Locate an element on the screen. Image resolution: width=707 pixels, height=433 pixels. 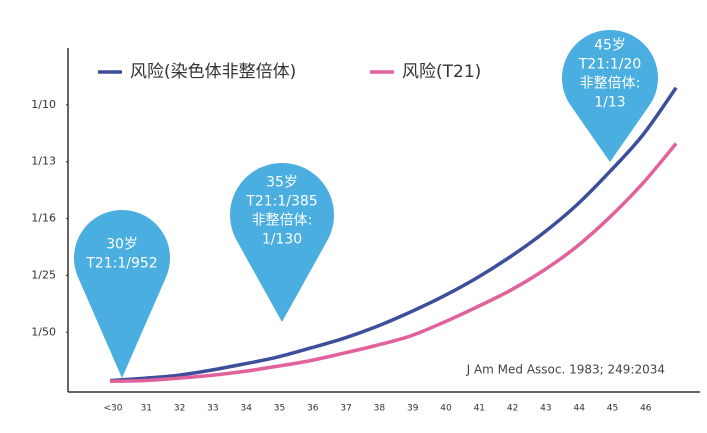
x-tick-label: 32 is located at coordinates (179, 409).